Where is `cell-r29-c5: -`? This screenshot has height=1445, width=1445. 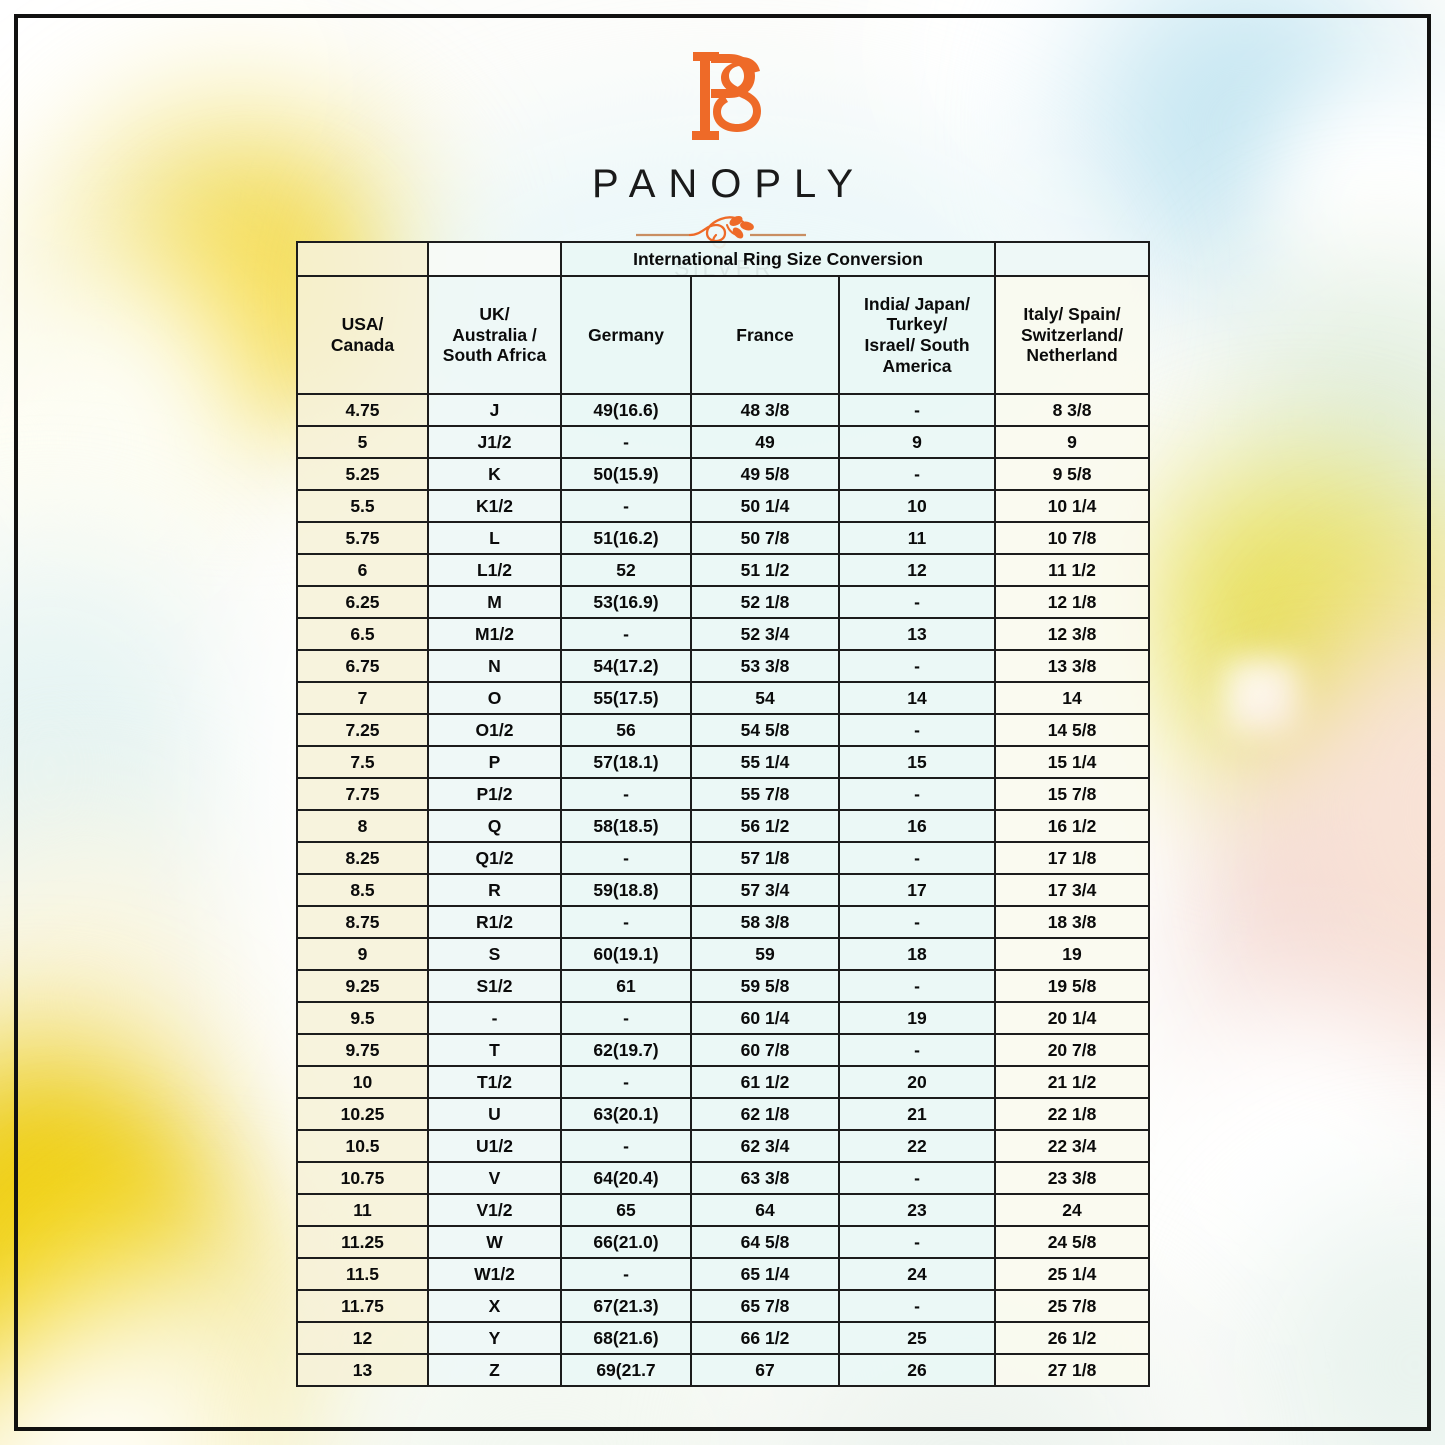
cell-r29-c5: - is located at coordinates (917, 1306).